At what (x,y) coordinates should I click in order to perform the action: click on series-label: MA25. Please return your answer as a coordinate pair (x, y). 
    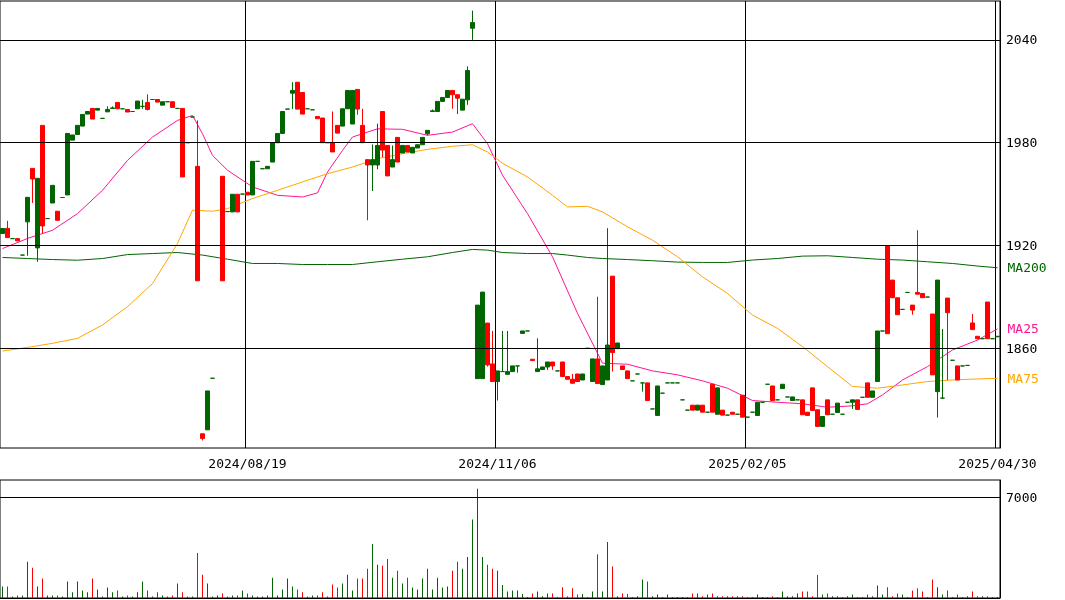
    Looking at the image, I should click on (1023, 329).